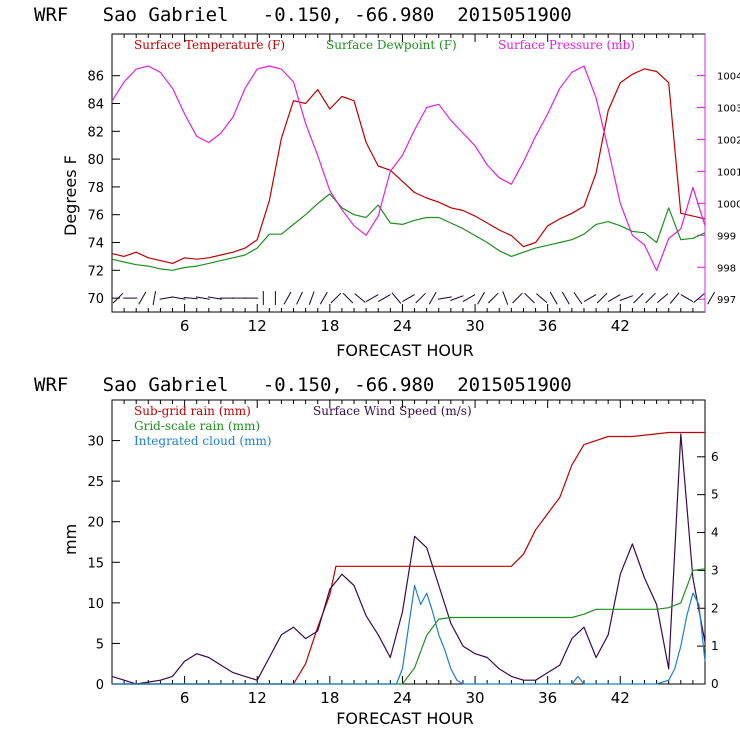 This screenshot has width=740, height=740. Describe the element at coordinates (715, 533) in the screenshot. I see `y2-tick-label: 4` at that location.